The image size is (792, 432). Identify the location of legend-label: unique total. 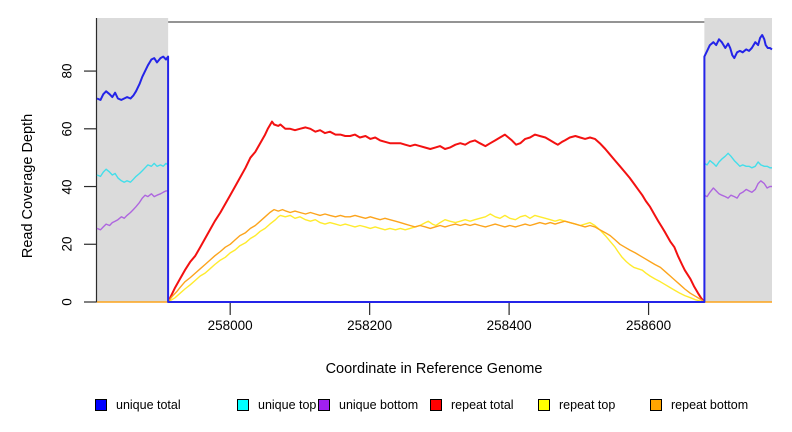
(148, 404).